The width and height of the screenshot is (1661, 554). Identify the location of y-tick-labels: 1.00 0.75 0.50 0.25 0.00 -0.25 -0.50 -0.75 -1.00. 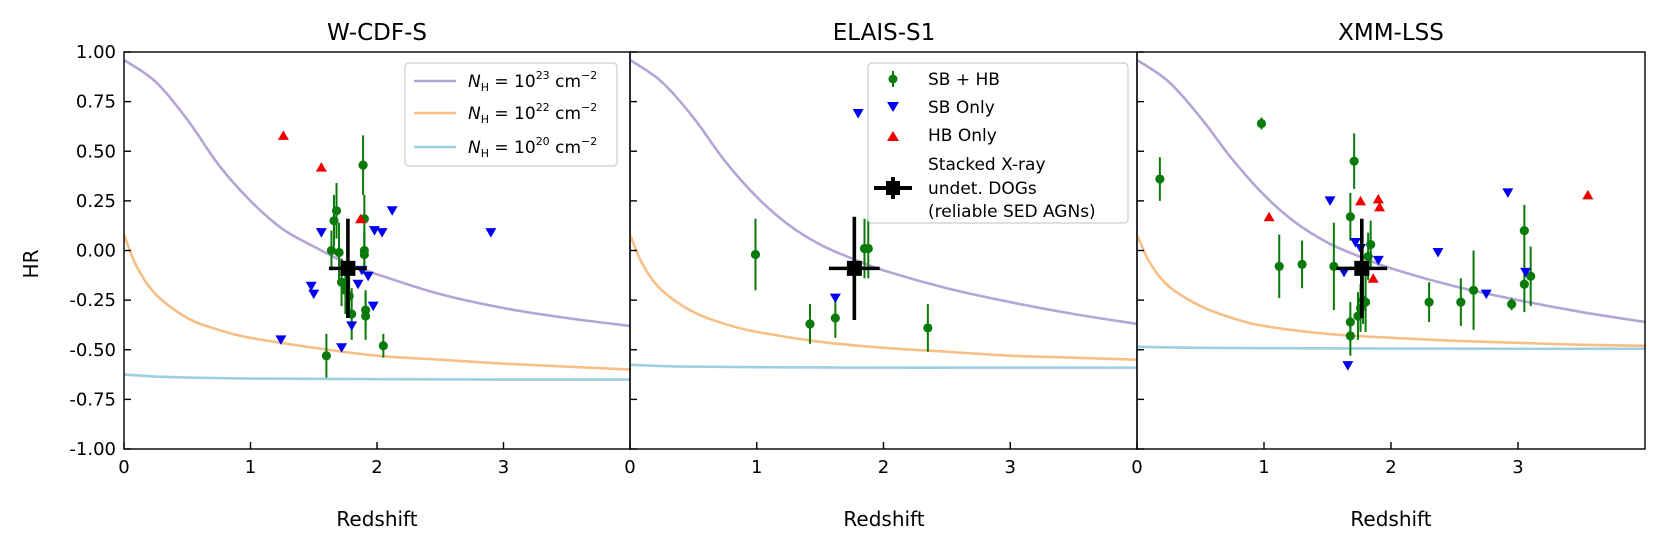
(92, 251).